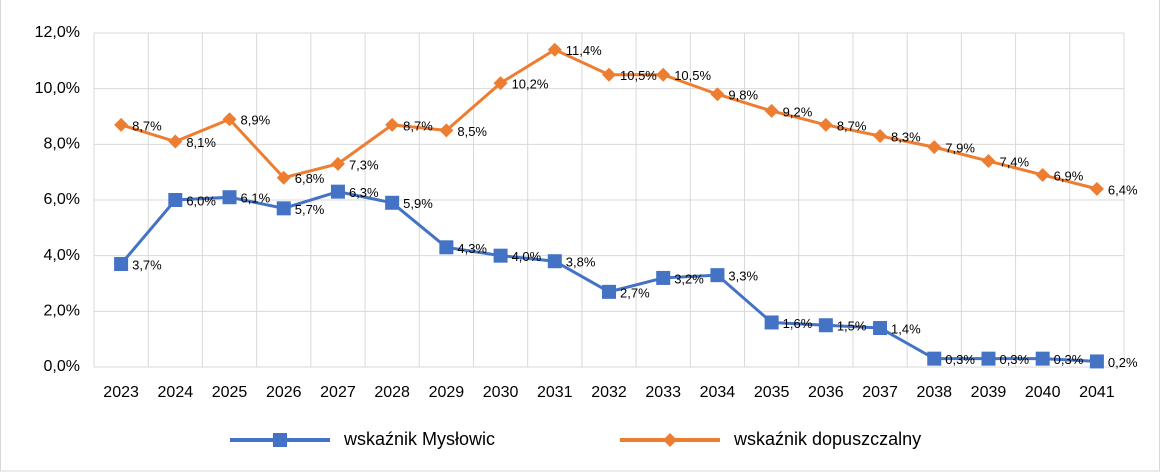 This screenshot has height=472, width=1161. Describe the element at coordinates (581, 262) in the screenshot. I see `data-label: 3,8%` at that location.